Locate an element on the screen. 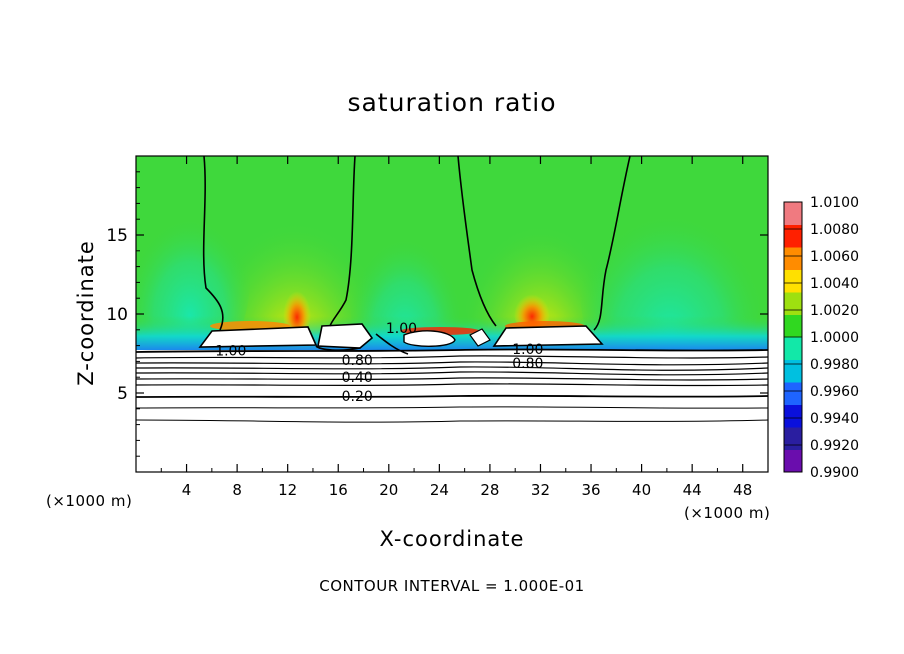 The image size is (904, 654). x-tick-label: 4 is located at coordinates (187, 490).